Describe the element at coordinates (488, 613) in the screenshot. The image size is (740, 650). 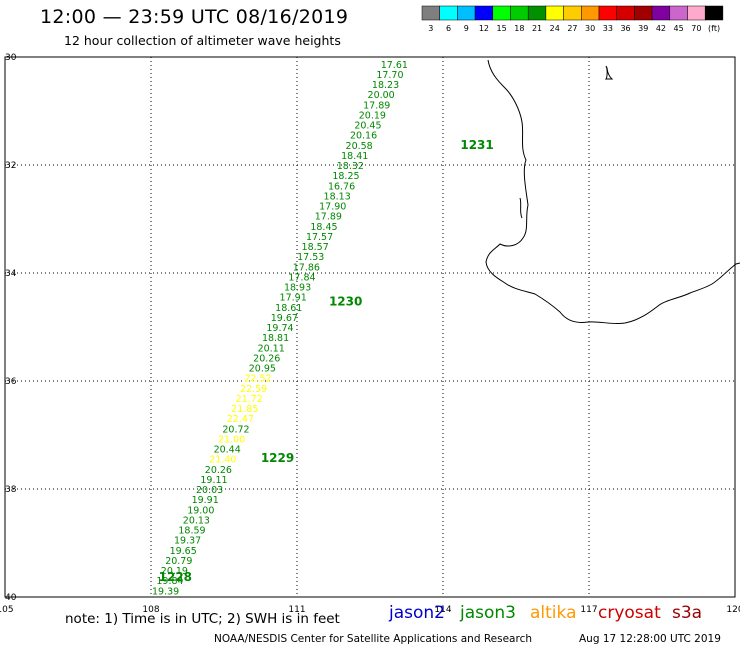
I see `satellite-legend-item: jason3` at that location.